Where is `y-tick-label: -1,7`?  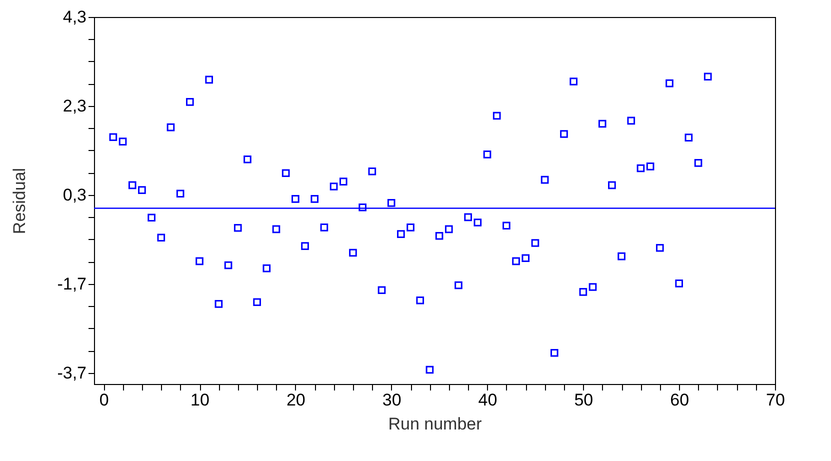
y-tick-label: -1,7 is located at coordinates (71, 284).